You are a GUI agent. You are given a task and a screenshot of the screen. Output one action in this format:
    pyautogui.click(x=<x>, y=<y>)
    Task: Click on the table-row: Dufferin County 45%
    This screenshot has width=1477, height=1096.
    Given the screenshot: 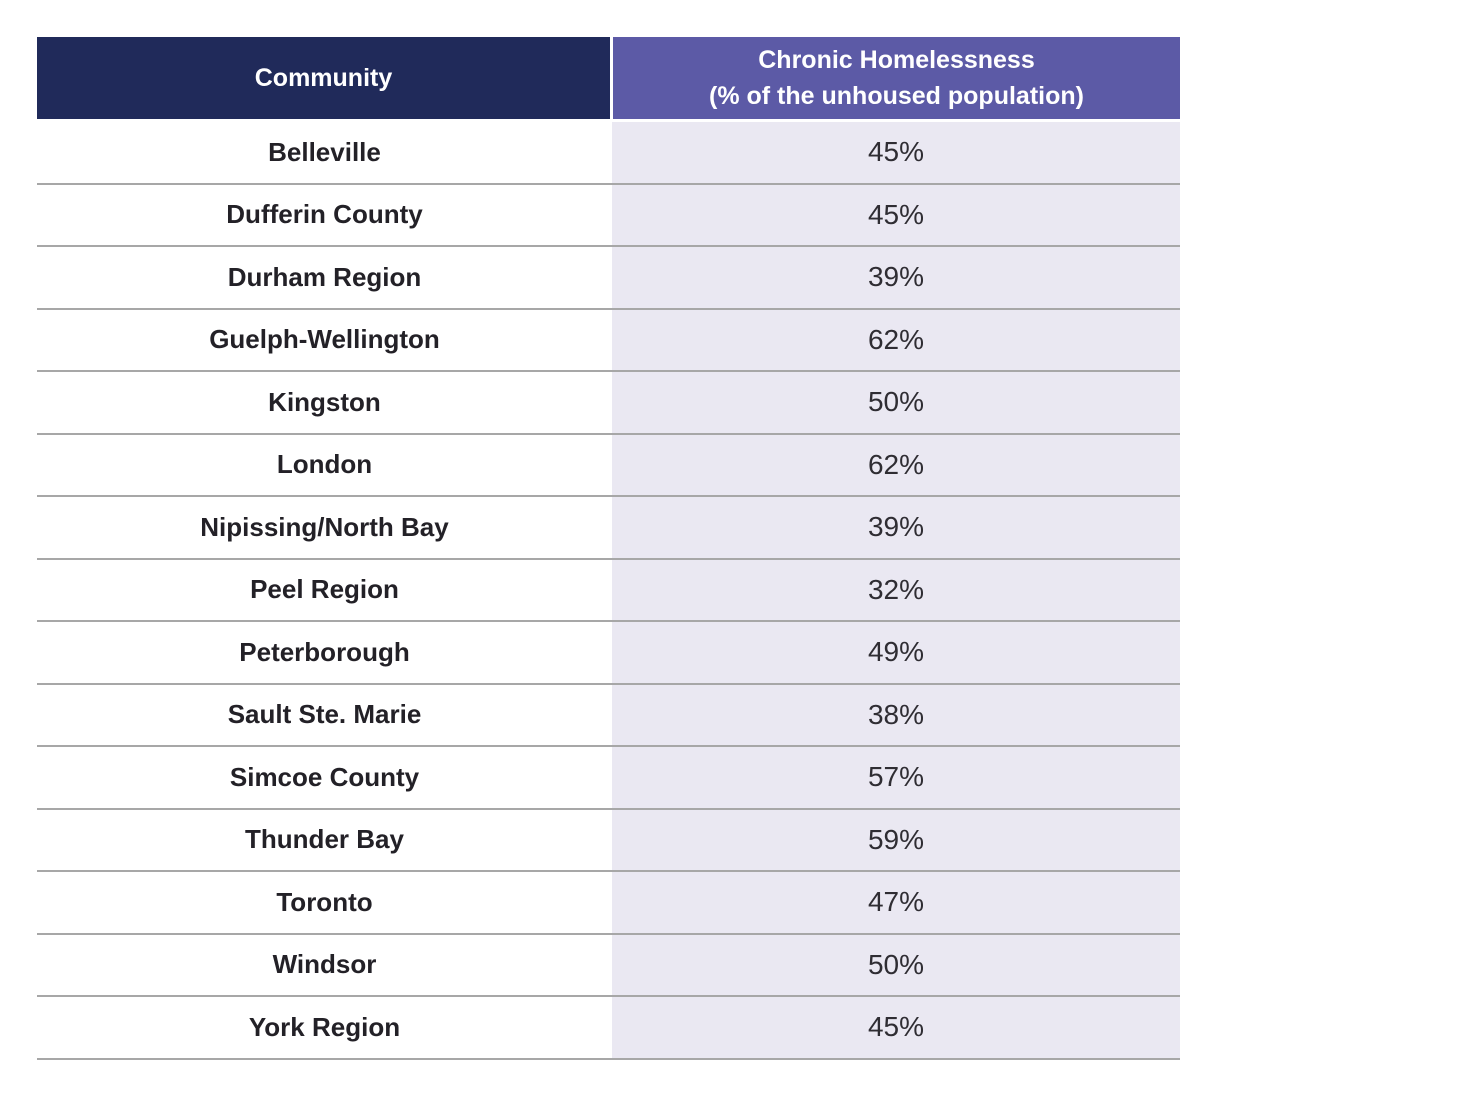 What is the action you would take?
    pyautogui.click(x=608, y=215)
    